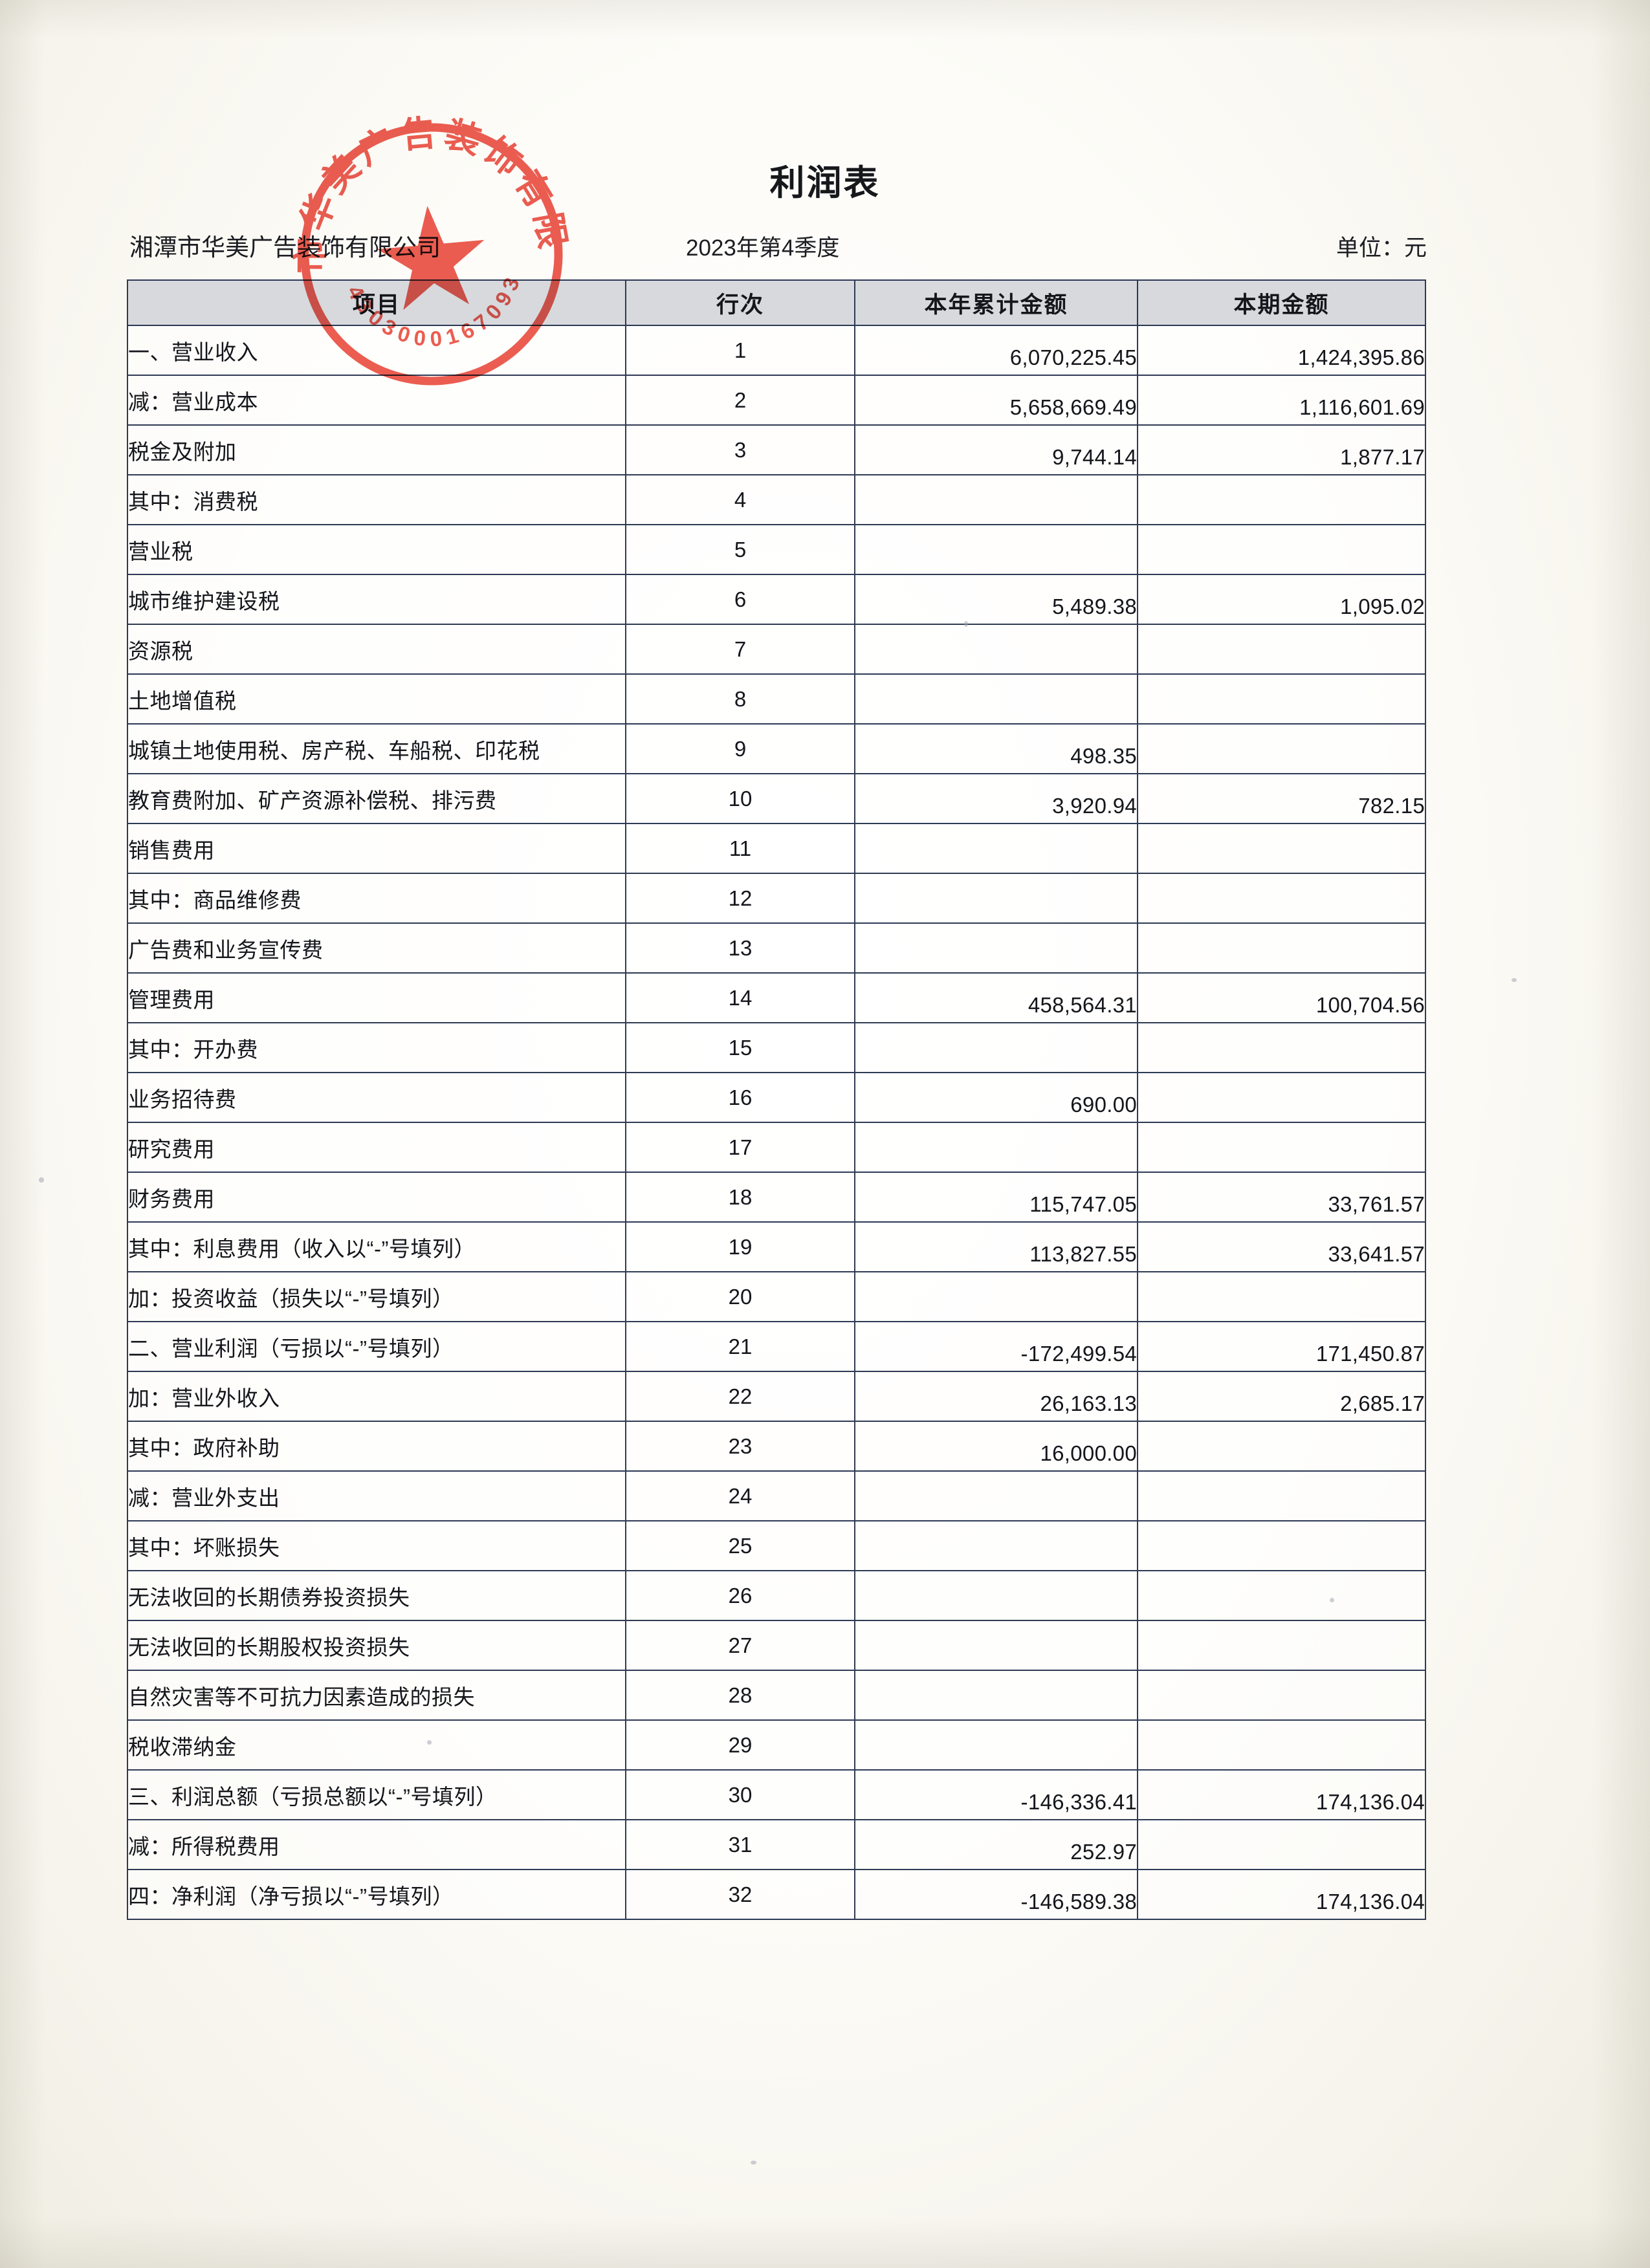 The width and height of the screenshot is (1650, 2268). What do you see at coordinates (776, 998) in the screenshot?
I see `table-row: 管理费用 14 458,564.31 100,704.56` at bounding box center [776, 998].